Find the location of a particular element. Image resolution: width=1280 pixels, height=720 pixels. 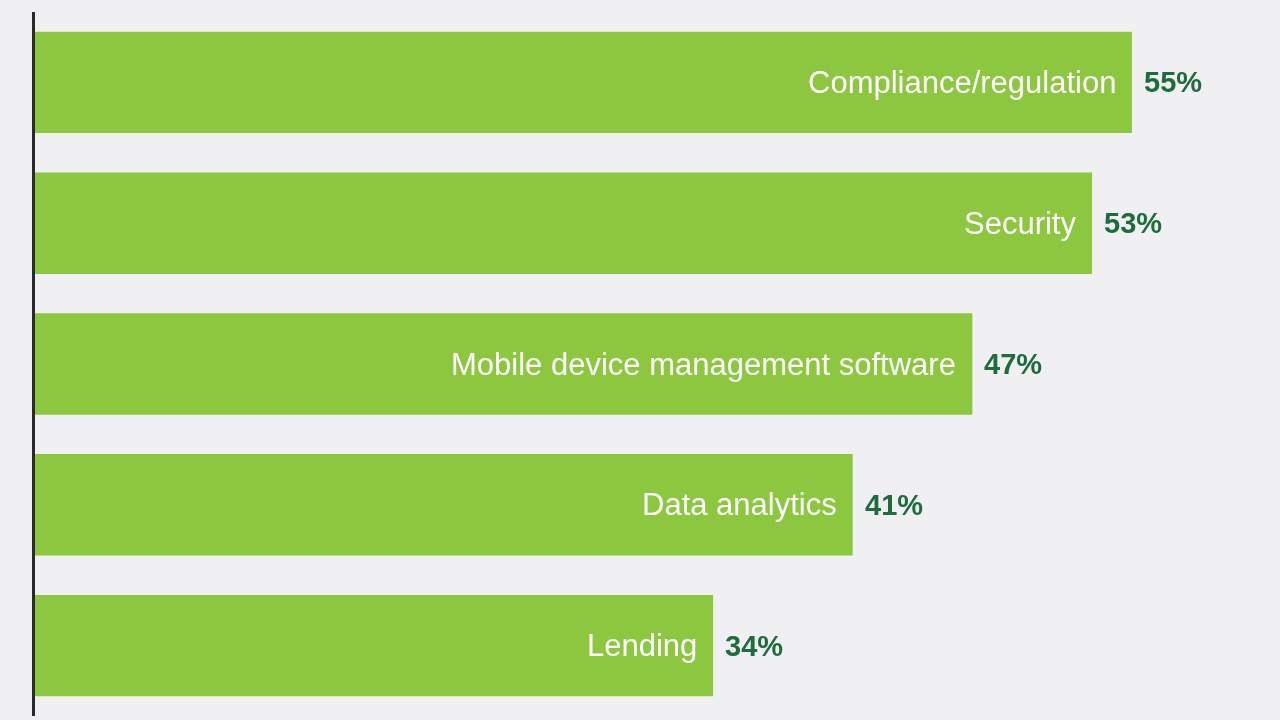

y-tick-label: Lending is located at coordinates (642, 645).